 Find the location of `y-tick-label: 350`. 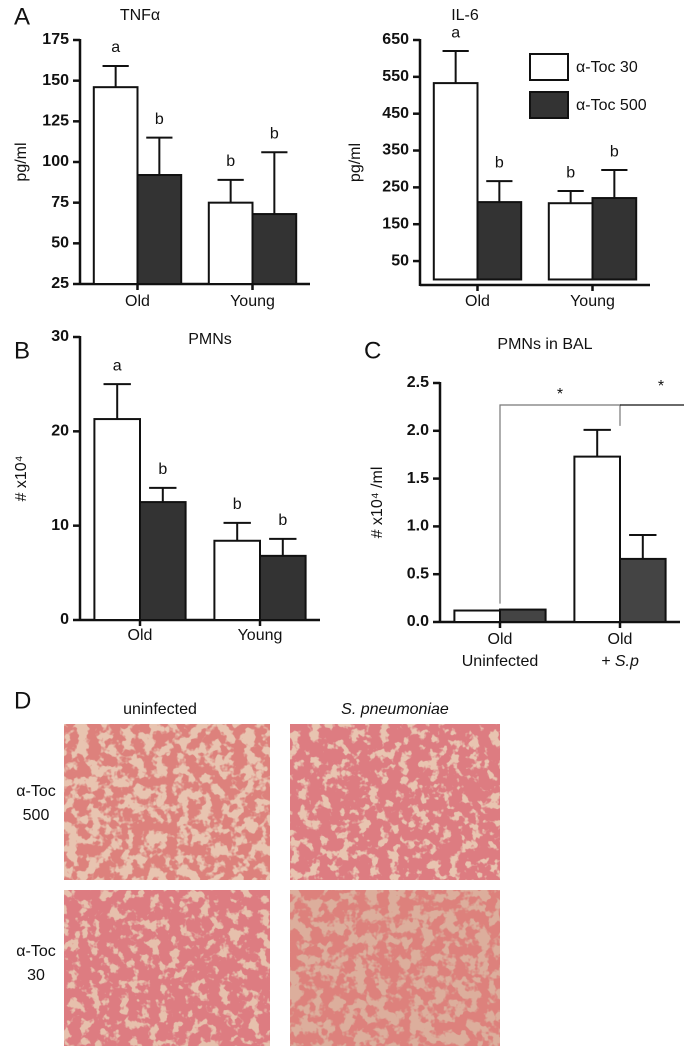

y-tick-label: 350 is located at coordinates (395, 150).